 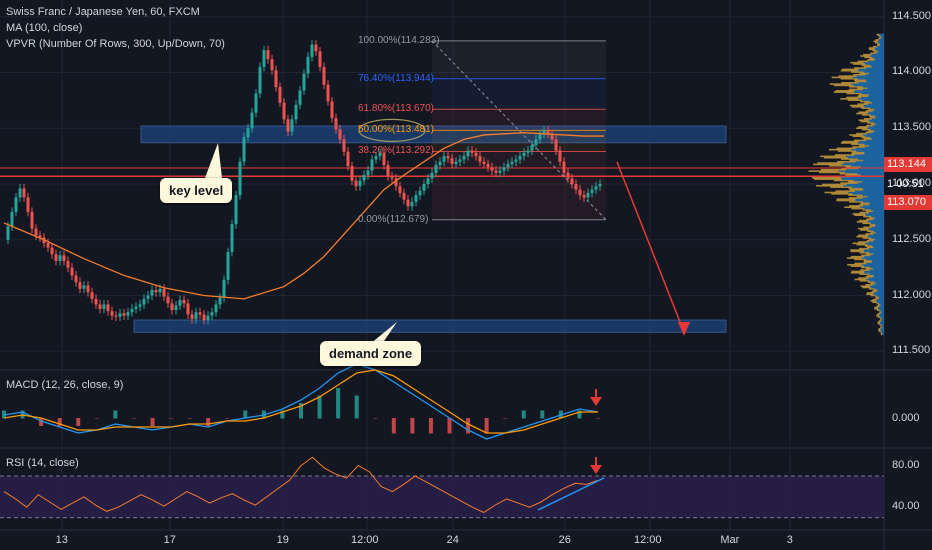 I want to click on demand-zone-callout: demand zone, so click(x=371, y=353).